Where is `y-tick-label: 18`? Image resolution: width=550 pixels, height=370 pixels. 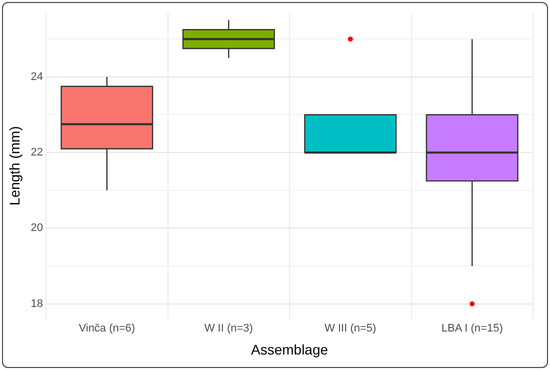 y-tick-label: 18 is located at coordinates (37, 304).